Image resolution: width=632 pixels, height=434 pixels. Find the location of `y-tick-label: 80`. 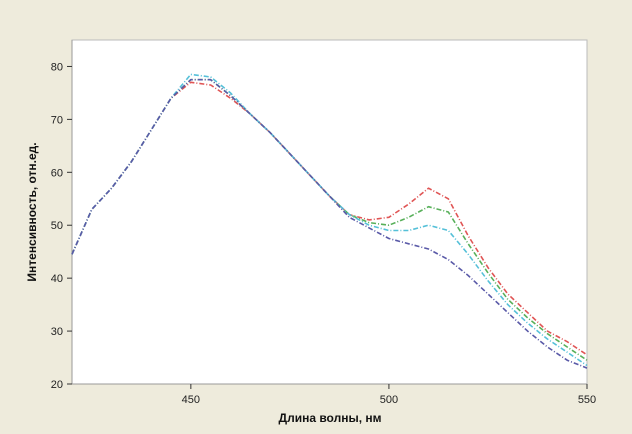

y-tick-label: 80 is located at coordinates (57, 67).